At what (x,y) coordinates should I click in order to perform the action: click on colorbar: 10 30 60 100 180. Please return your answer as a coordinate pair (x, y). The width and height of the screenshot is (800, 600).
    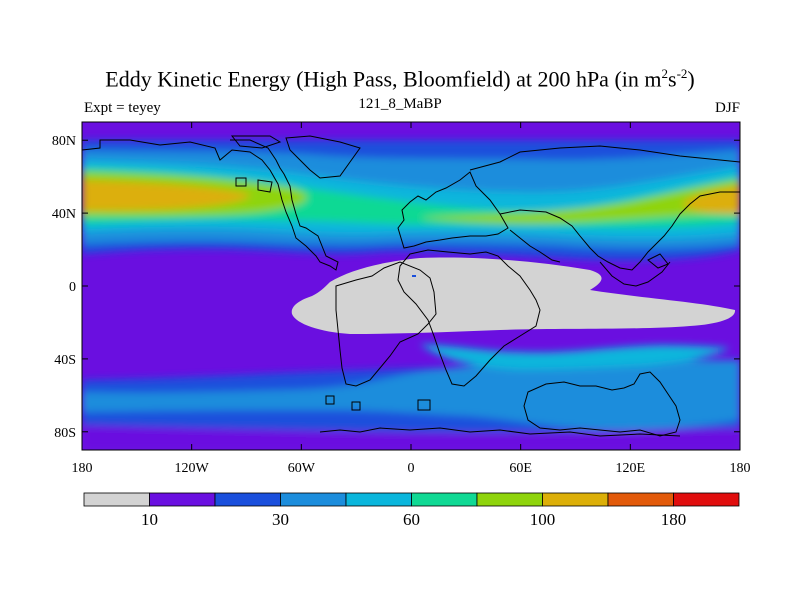
    Looking at the image, I should click on (411, 510).